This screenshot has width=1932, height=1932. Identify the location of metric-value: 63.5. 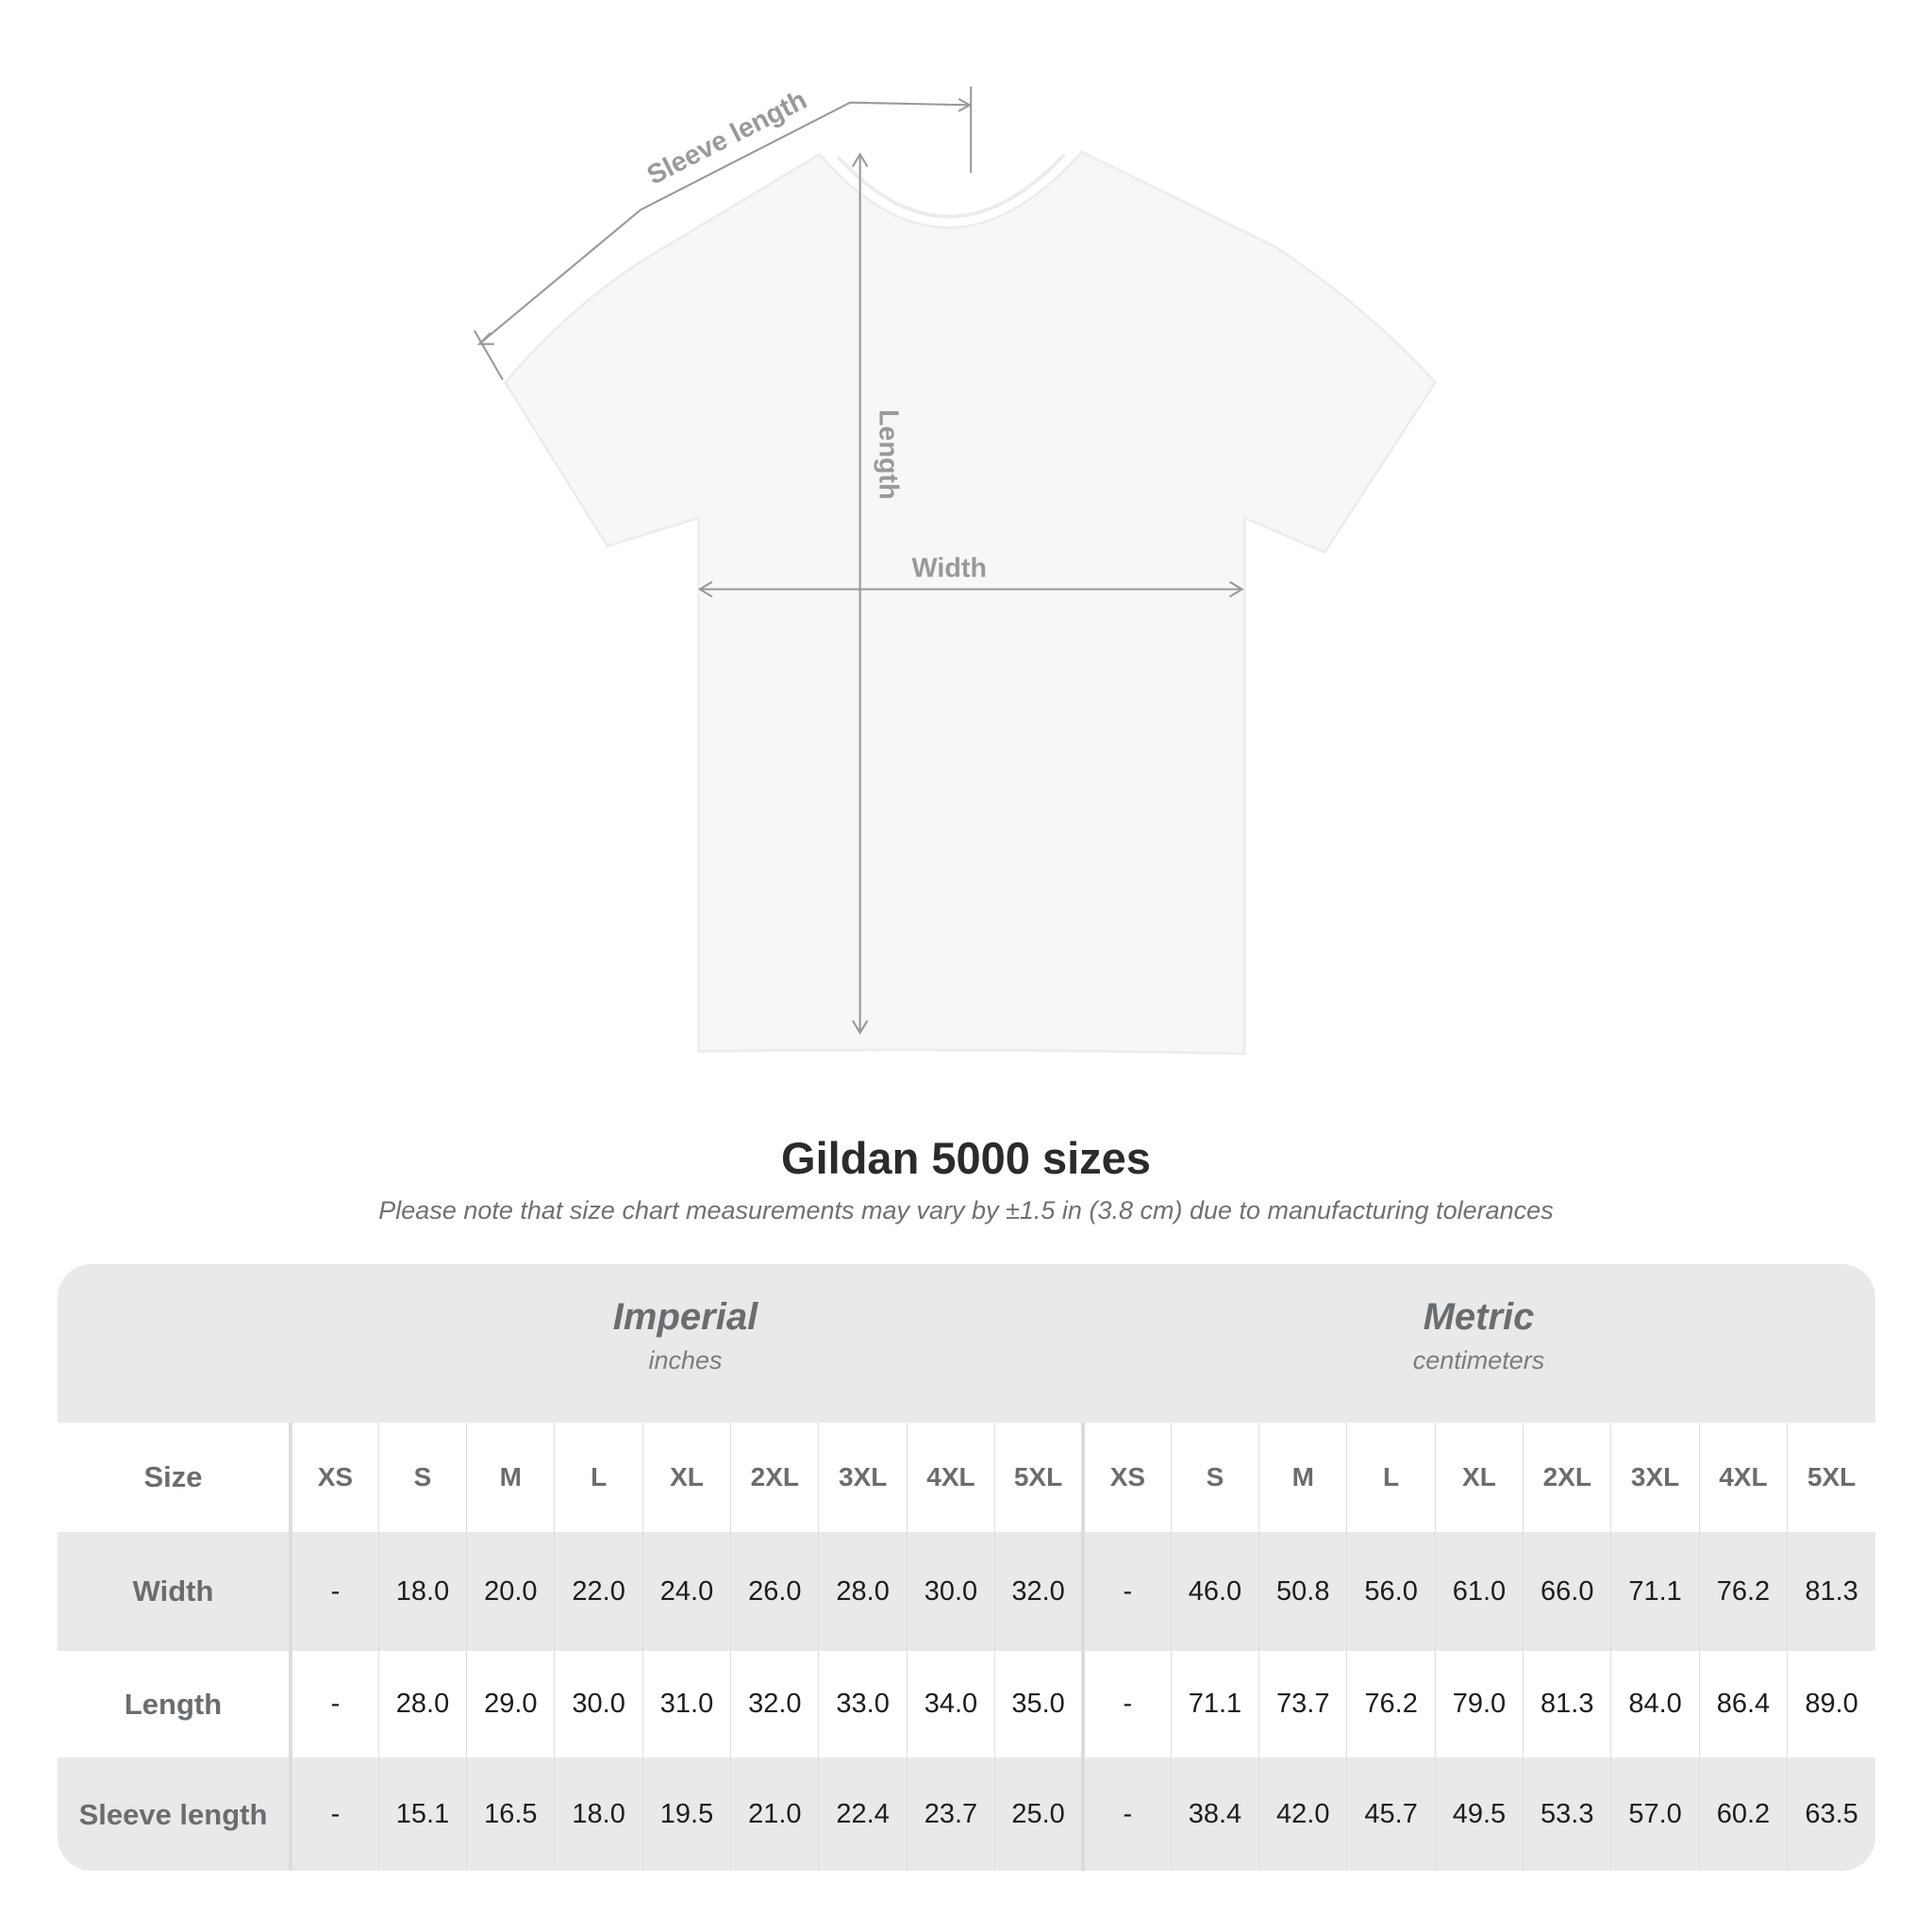
(1831, 1814).